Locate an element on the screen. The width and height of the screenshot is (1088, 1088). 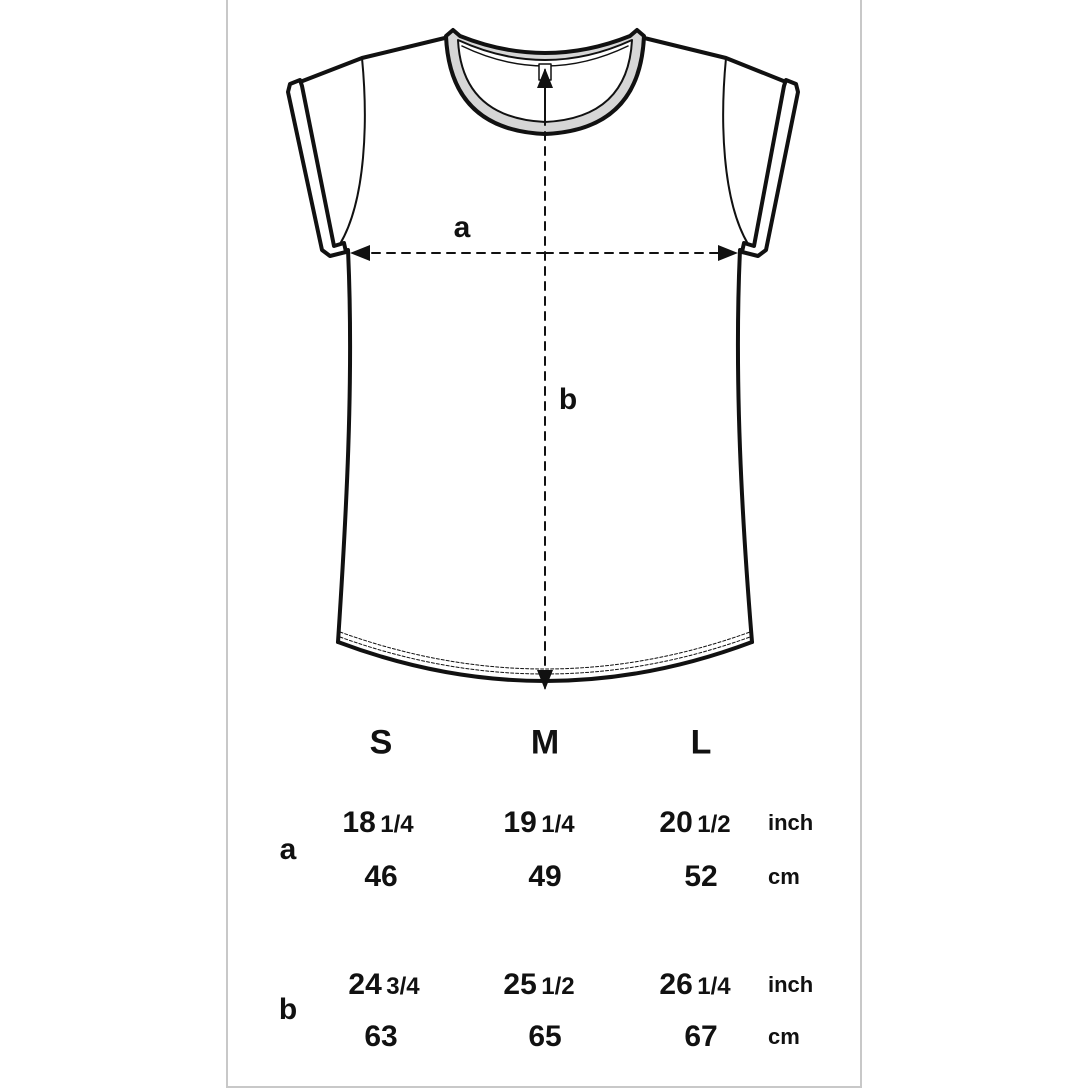
label-a: a is located at coordinates (462, 227).